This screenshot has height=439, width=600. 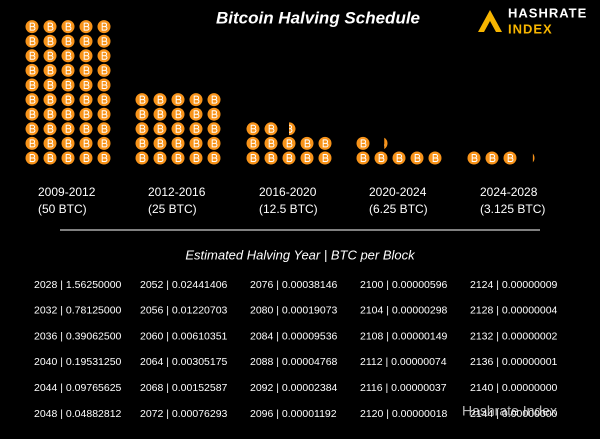 What do you see at coordinates (404, 414) in the screenshot?
I see `table-cell: 2120 | 0.00000018` at bounding box center [404, 414].